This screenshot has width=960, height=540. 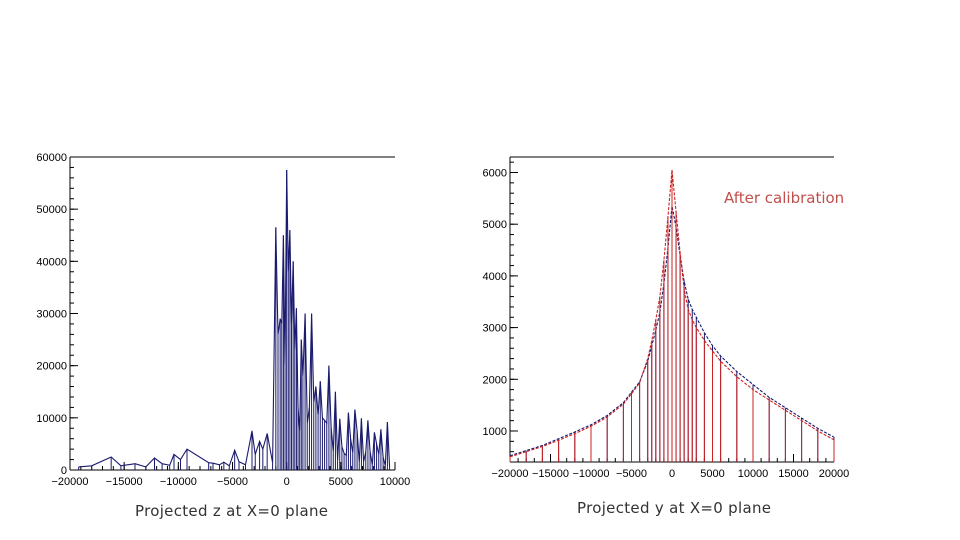 What do you see at coordinates (712, 474) in the screenshot?
I see `right-xtick-label: 5000` at bounding box center [712, 474].